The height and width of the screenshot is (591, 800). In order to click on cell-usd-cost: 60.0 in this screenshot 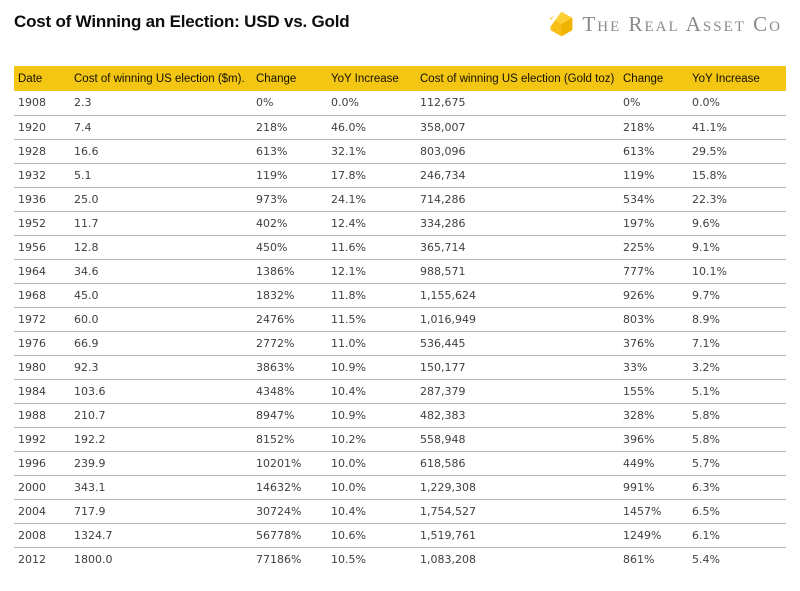, I will do `click(161, 319)`.